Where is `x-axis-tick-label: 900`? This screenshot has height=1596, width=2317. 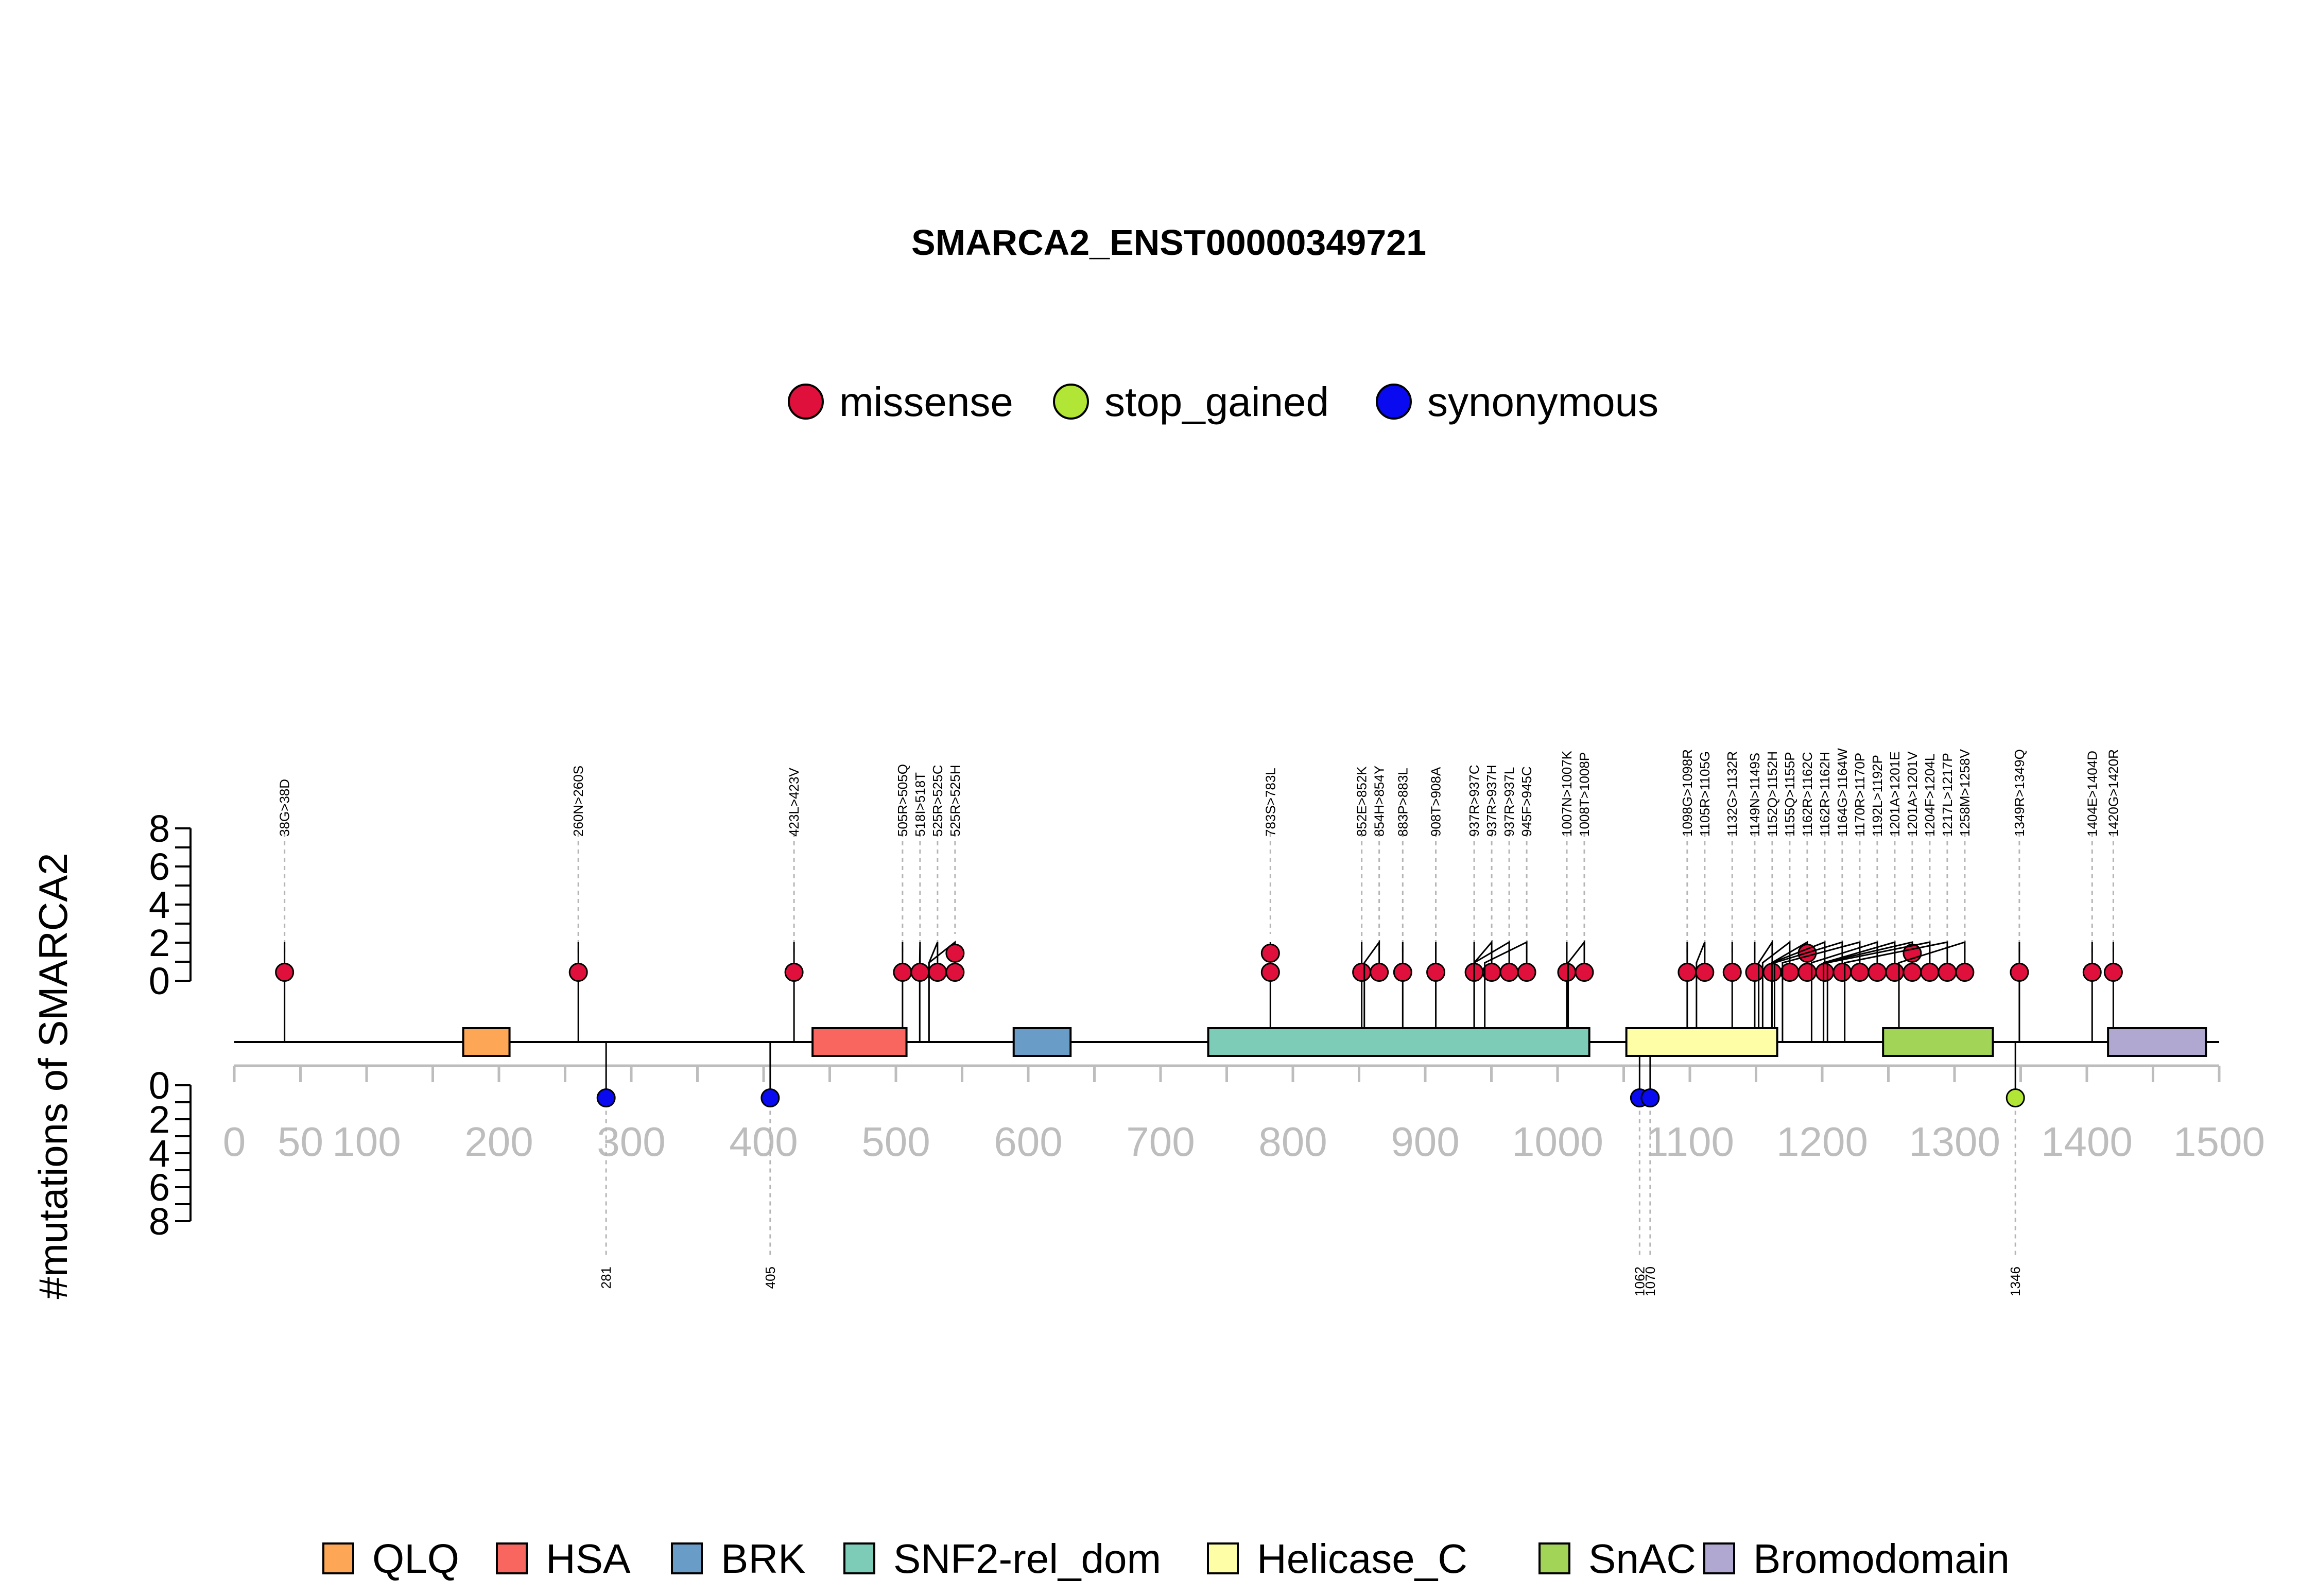 x-axis-tick-label: 900 is located at coordinates (1425, 1142).